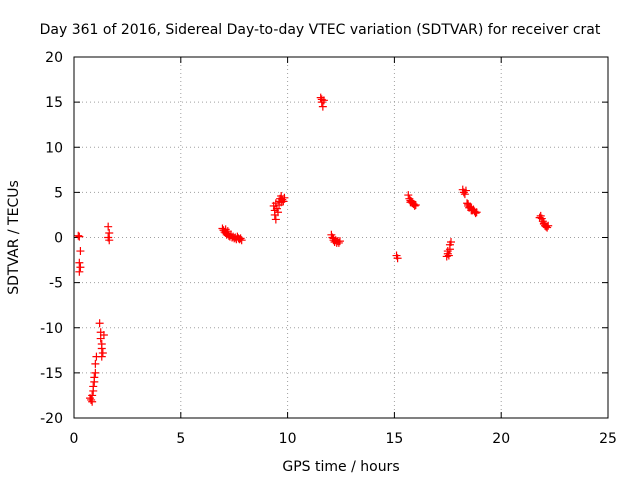  What do you see at coordinates (58, 239) in the screenshot?
I see `y-tick-label: 0` at bounding box center [58, 239].